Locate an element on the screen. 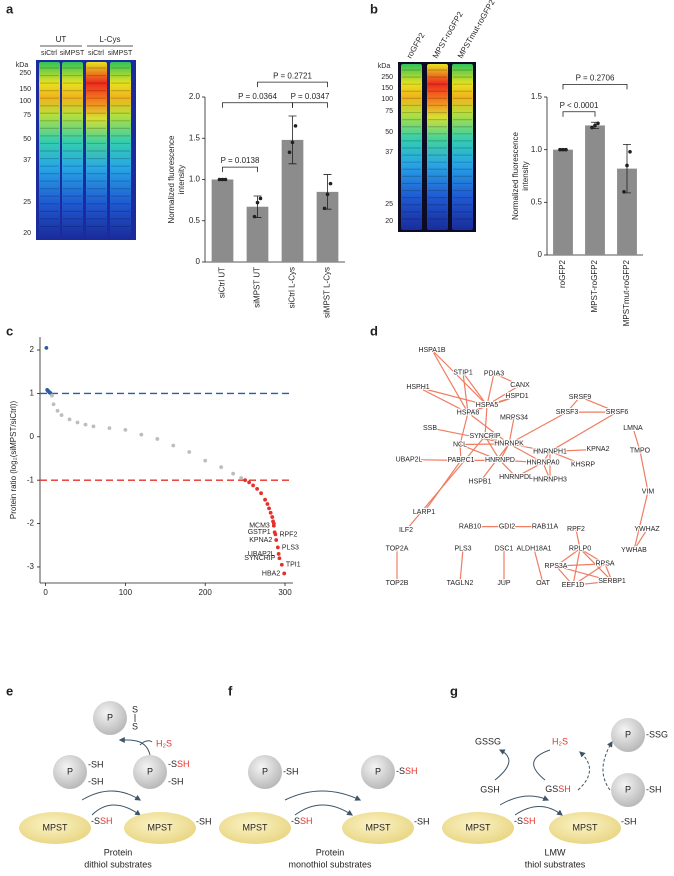  lane-label: siMPST is located at coordinates (72, 53).